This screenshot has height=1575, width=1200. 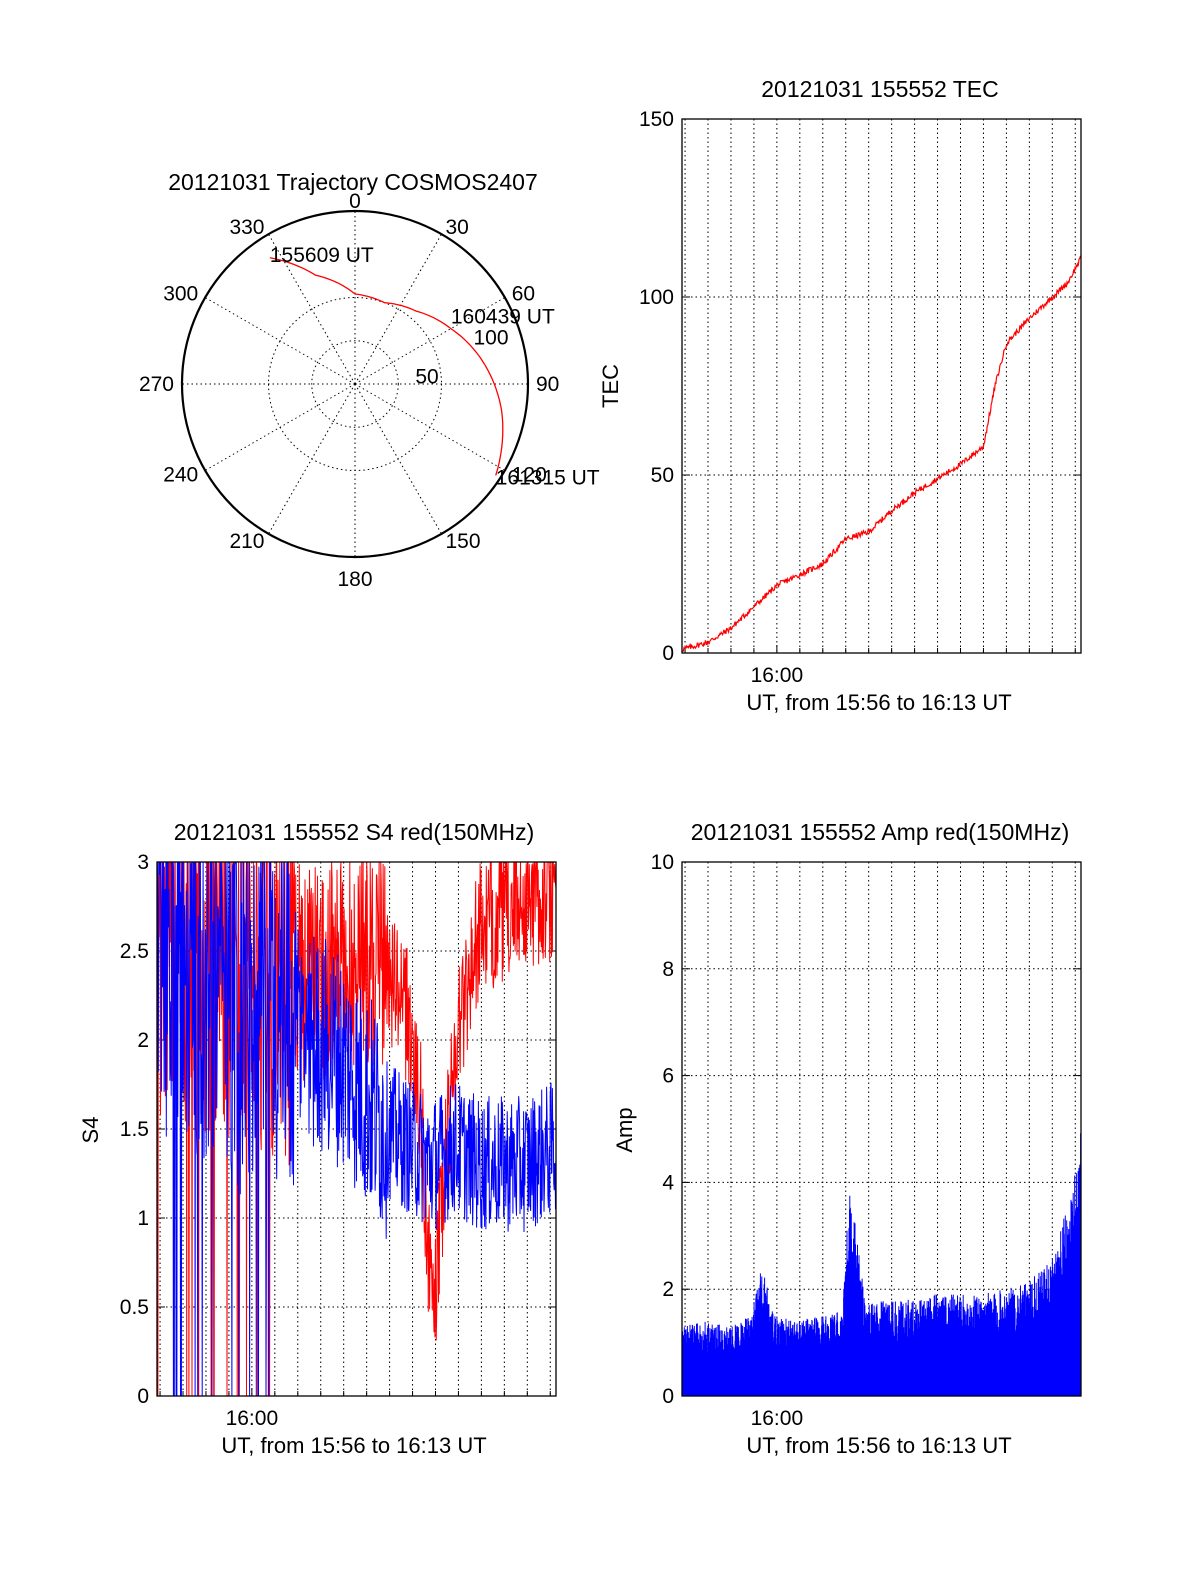 What do you see at coordinates (503, 317) in the screenshot?
I see `trajectory-time-label: 160439 UT` at bounding box center [503, 317].